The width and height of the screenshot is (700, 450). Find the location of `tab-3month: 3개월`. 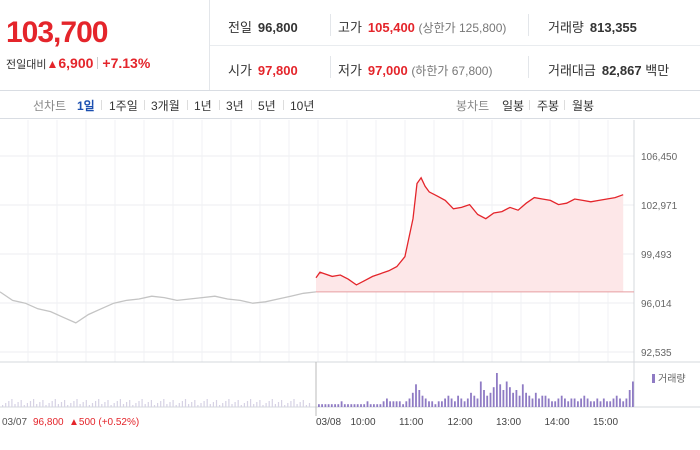

tab-3month: 3개월 is located at coordinates (165, 106).